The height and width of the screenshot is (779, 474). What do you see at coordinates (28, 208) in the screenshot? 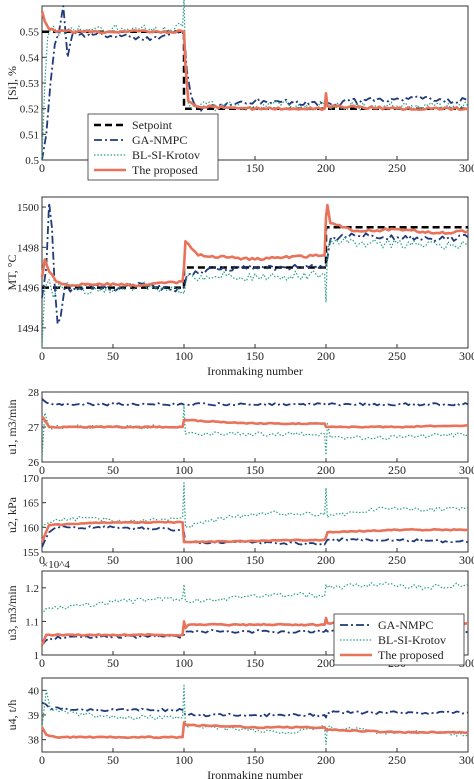
I see `y-tick-label: 1500` at bounding box center [28, 208].